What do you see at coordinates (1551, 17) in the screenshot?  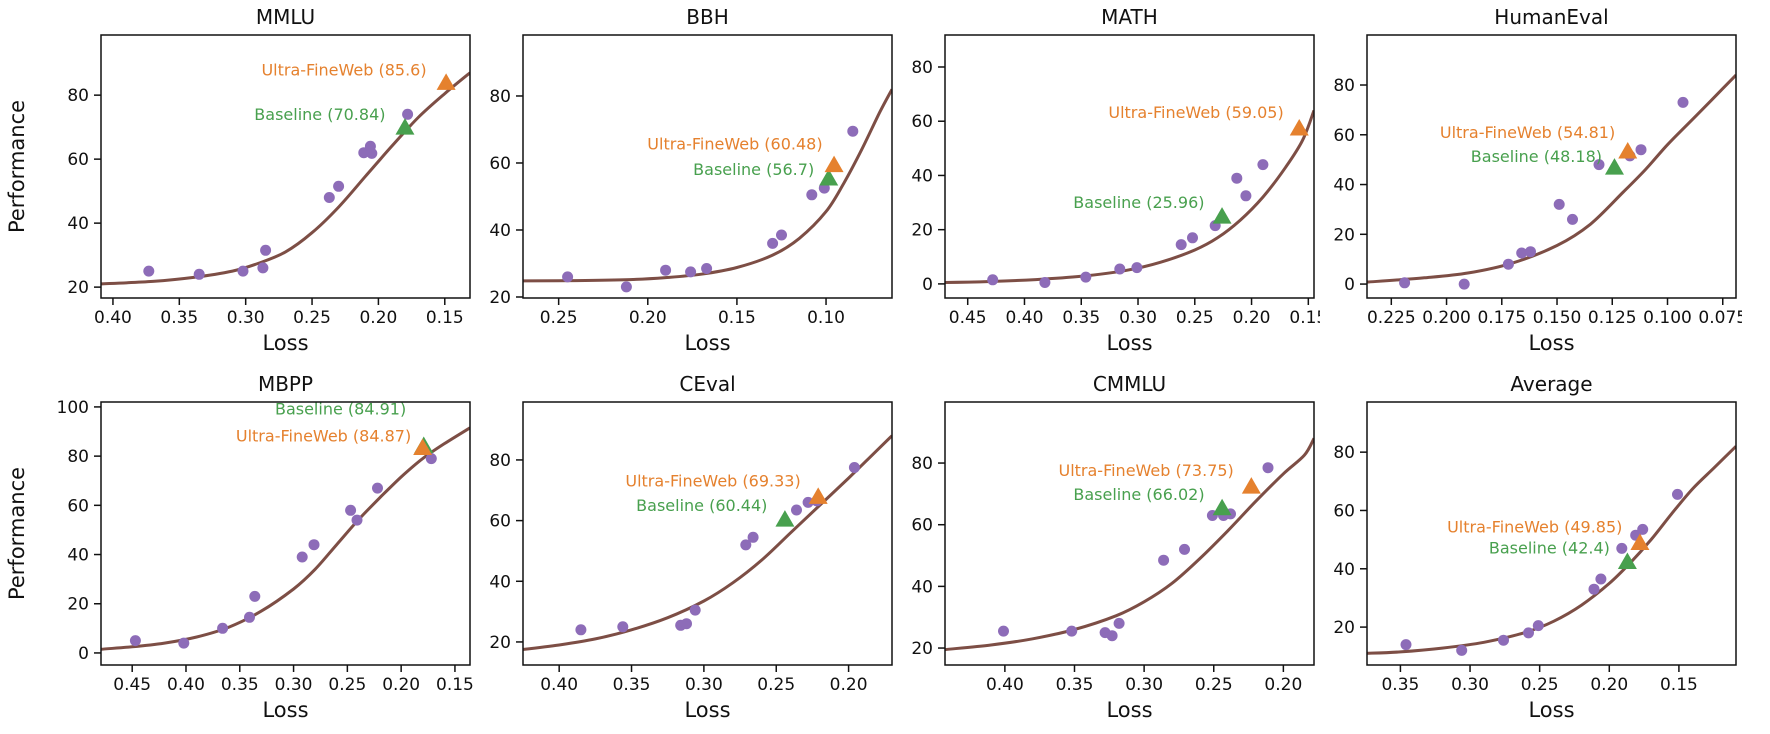 I see `chart-title-humaneval: HumanEval` at bounding box center [1551, 17].